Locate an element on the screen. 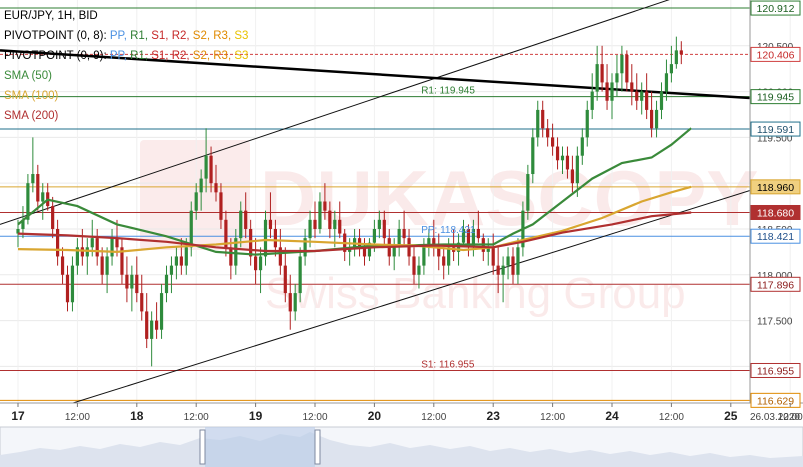 The image size is (803, 467). x-tick-label: 24 is located at coordinates (612, 416).